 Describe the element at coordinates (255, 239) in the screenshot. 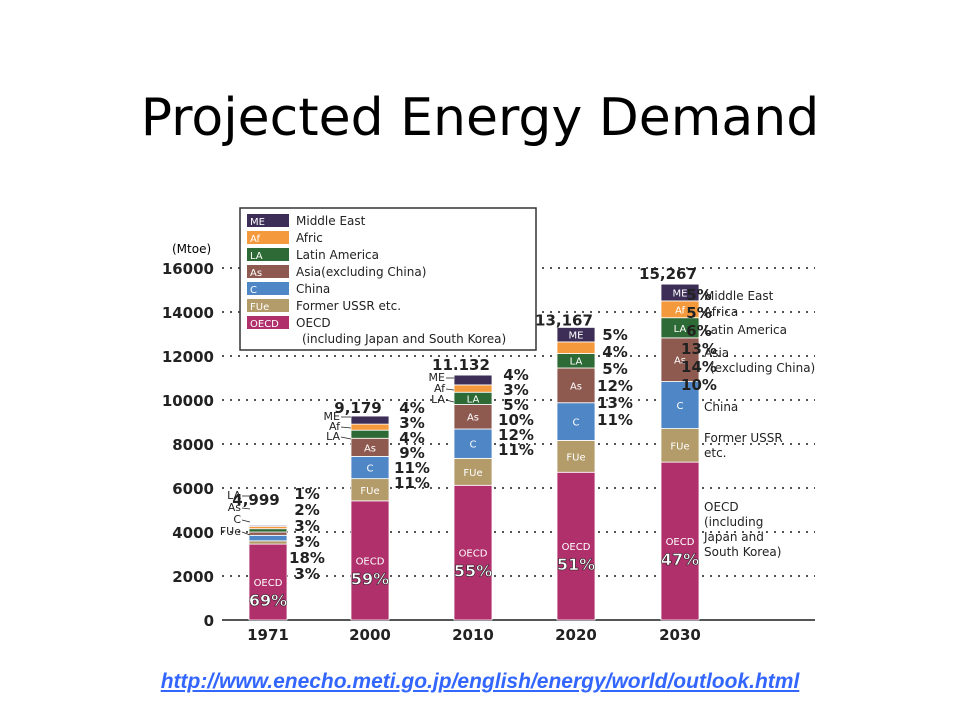

I see `legend-abbr: Af` at that location.